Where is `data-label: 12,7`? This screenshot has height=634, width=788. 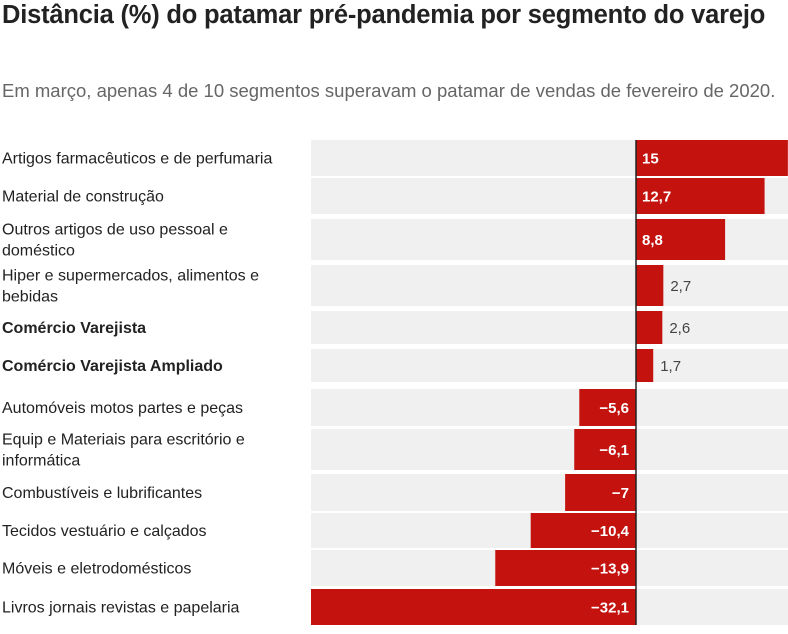 data-label: 12,7 is located at coordinates (656, 197).